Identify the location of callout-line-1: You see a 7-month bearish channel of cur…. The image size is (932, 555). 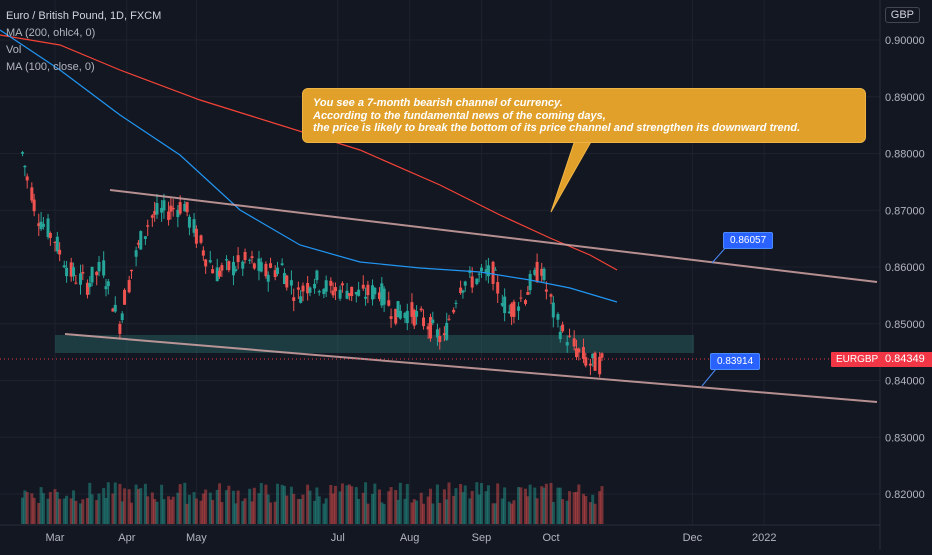
(438, 103).